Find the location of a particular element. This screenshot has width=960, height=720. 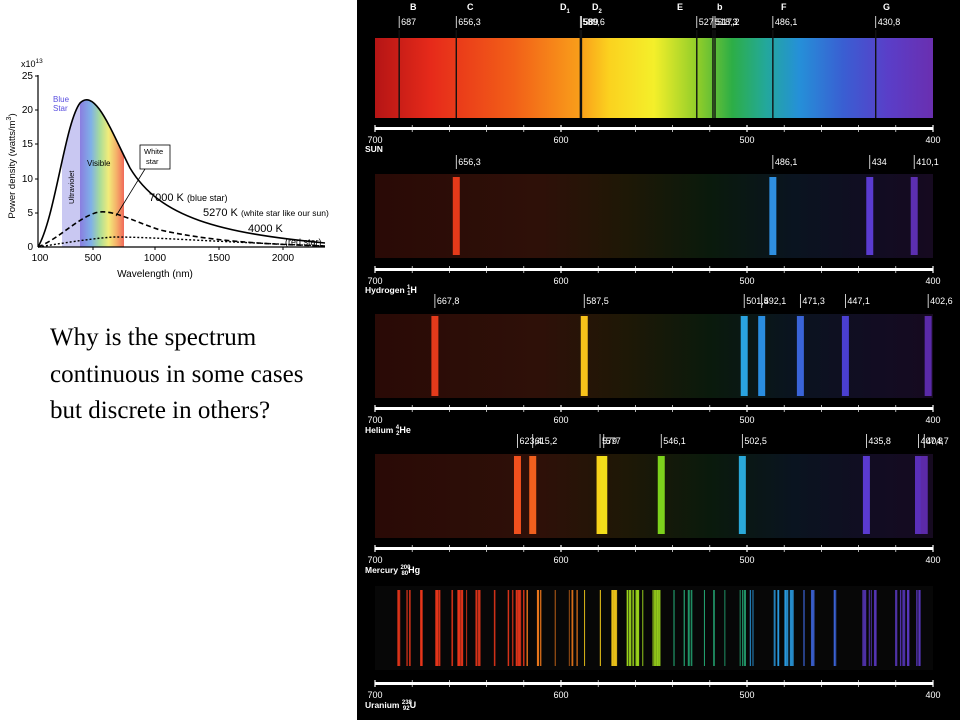

mercury-name: Mercury 200 80Hg is located at coordinates (392, 571).